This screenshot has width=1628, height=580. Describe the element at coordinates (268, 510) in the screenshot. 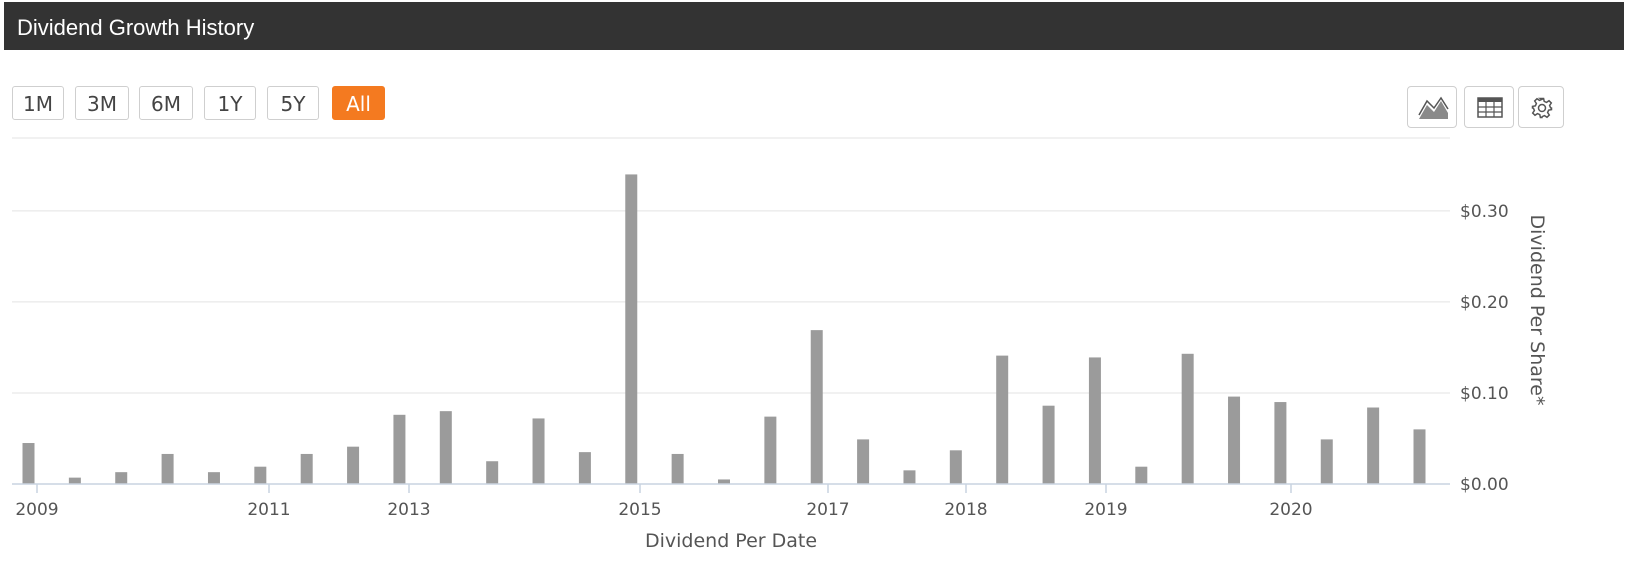

I see `x-tick-label: 2011` at that location.